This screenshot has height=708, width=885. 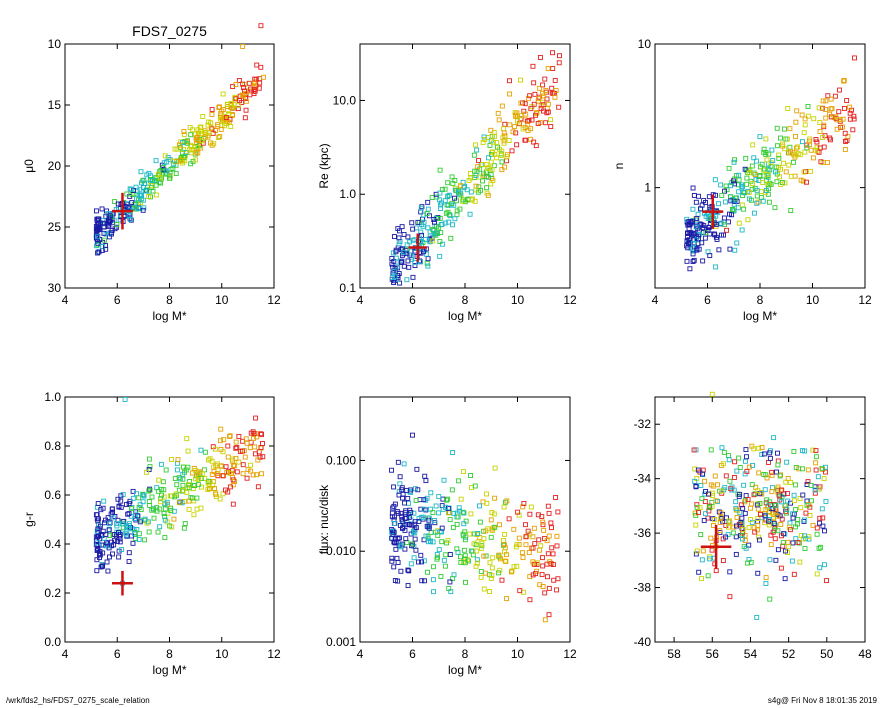 What do you see at coordinates (52, 642) in the screenshot?
I see `y-tick-label: 0.0` at bounding box center [52, 642].